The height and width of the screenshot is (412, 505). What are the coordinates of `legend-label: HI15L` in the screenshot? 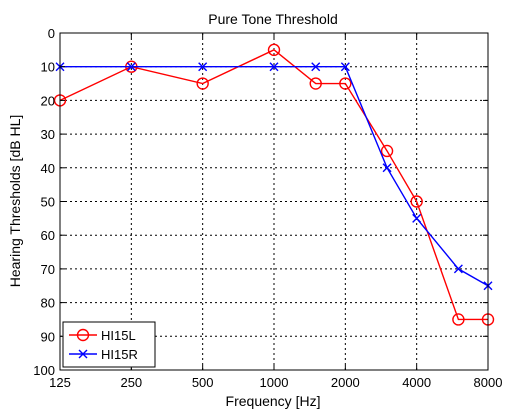 It's located at (118, 335).